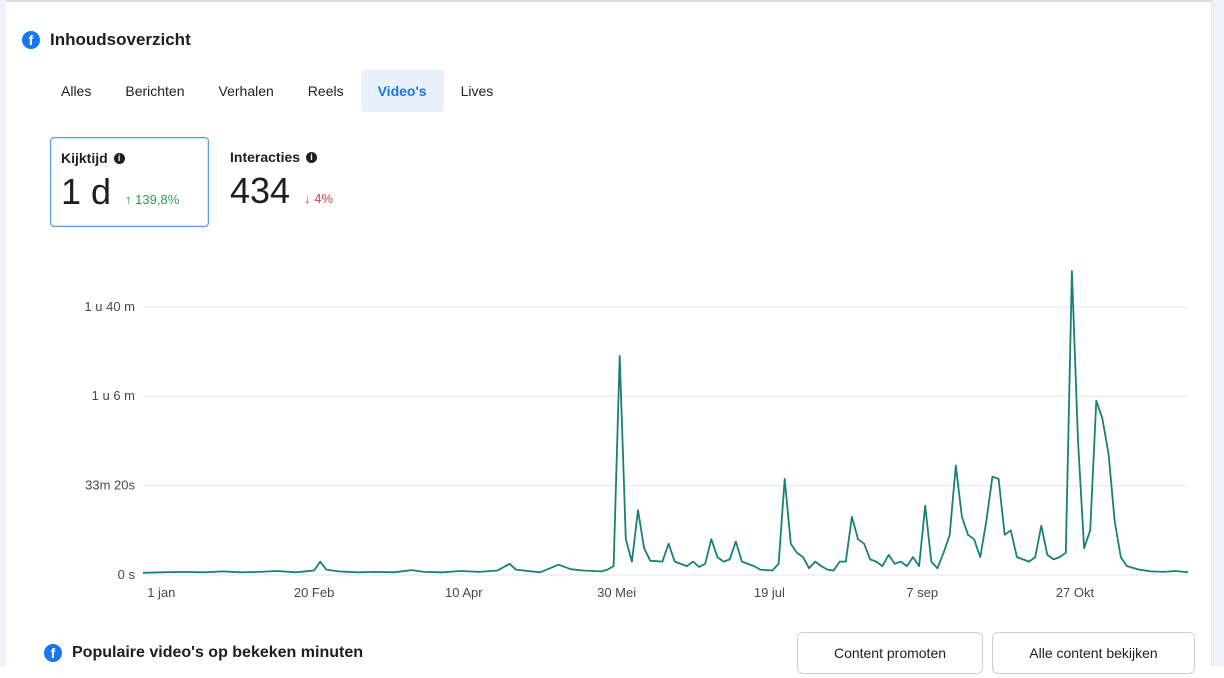  What do you see at coordinates (120, 39) in the screenshot?
I see `page-title: Inhoudsoverzicht` at bounding box center [120, 39].